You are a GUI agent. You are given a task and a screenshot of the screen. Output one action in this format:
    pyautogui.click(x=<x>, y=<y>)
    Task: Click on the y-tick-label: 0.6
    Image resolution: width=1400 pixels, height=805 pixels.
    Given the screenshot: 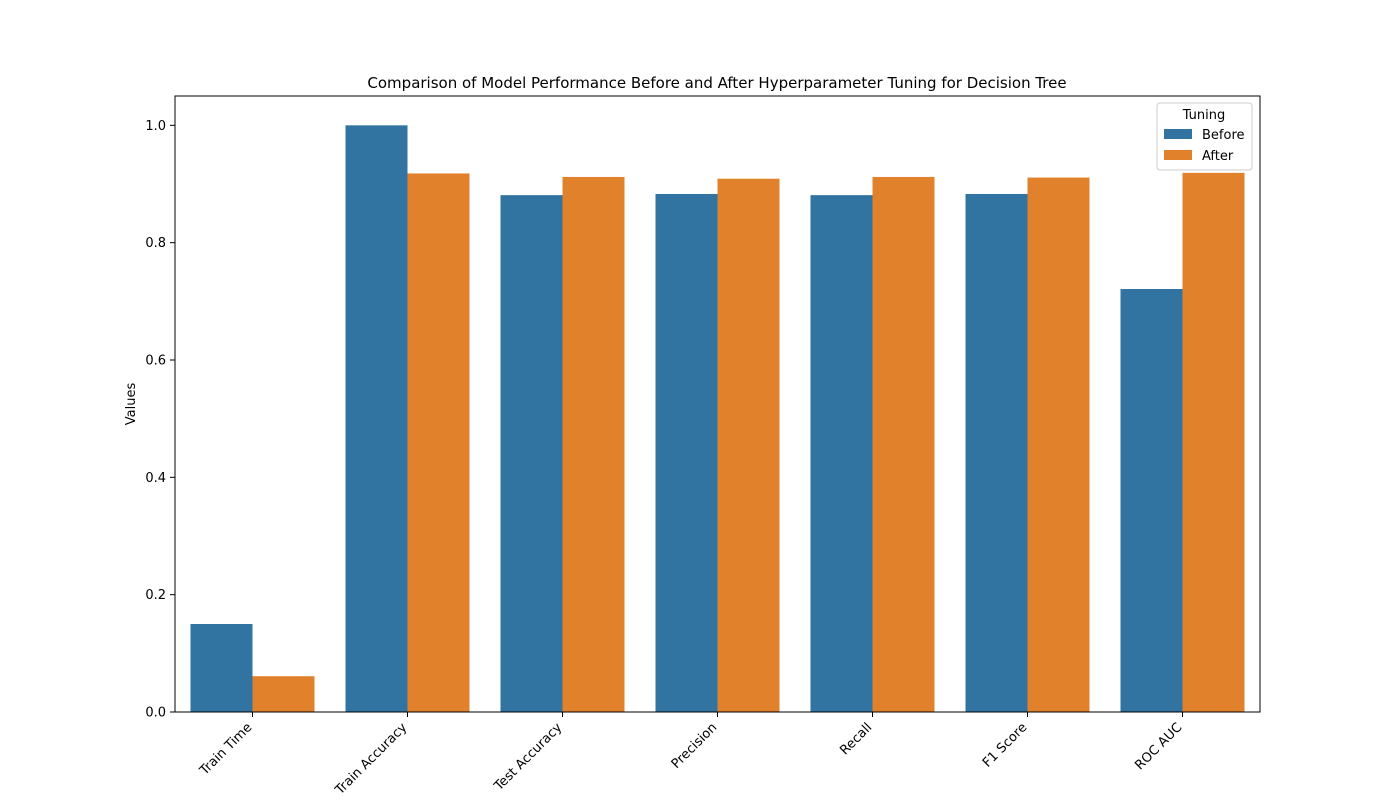 What is the action you would take?
    pyautogui.click(x=155, y=361)
    